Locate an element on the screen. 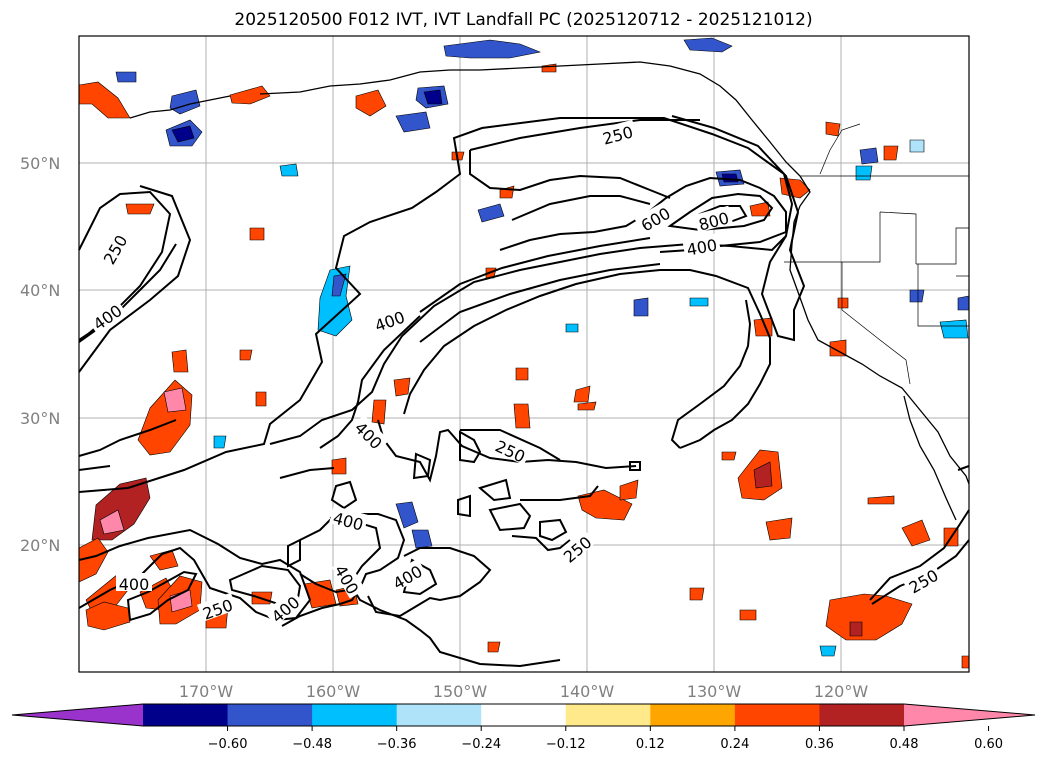 The height and width of the screenshot is (765, 1047). lat-label-50n: 50°N is located at coordinates (40, 163).